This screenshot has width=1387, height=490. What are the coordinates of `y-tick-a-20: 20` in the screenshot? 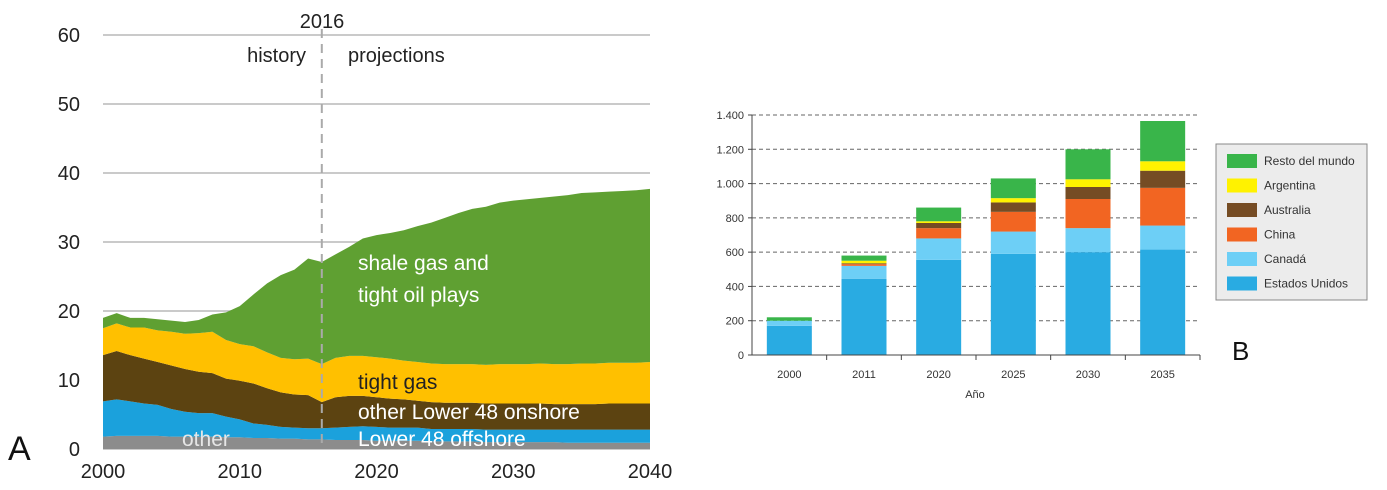 It's located at (69, 312).